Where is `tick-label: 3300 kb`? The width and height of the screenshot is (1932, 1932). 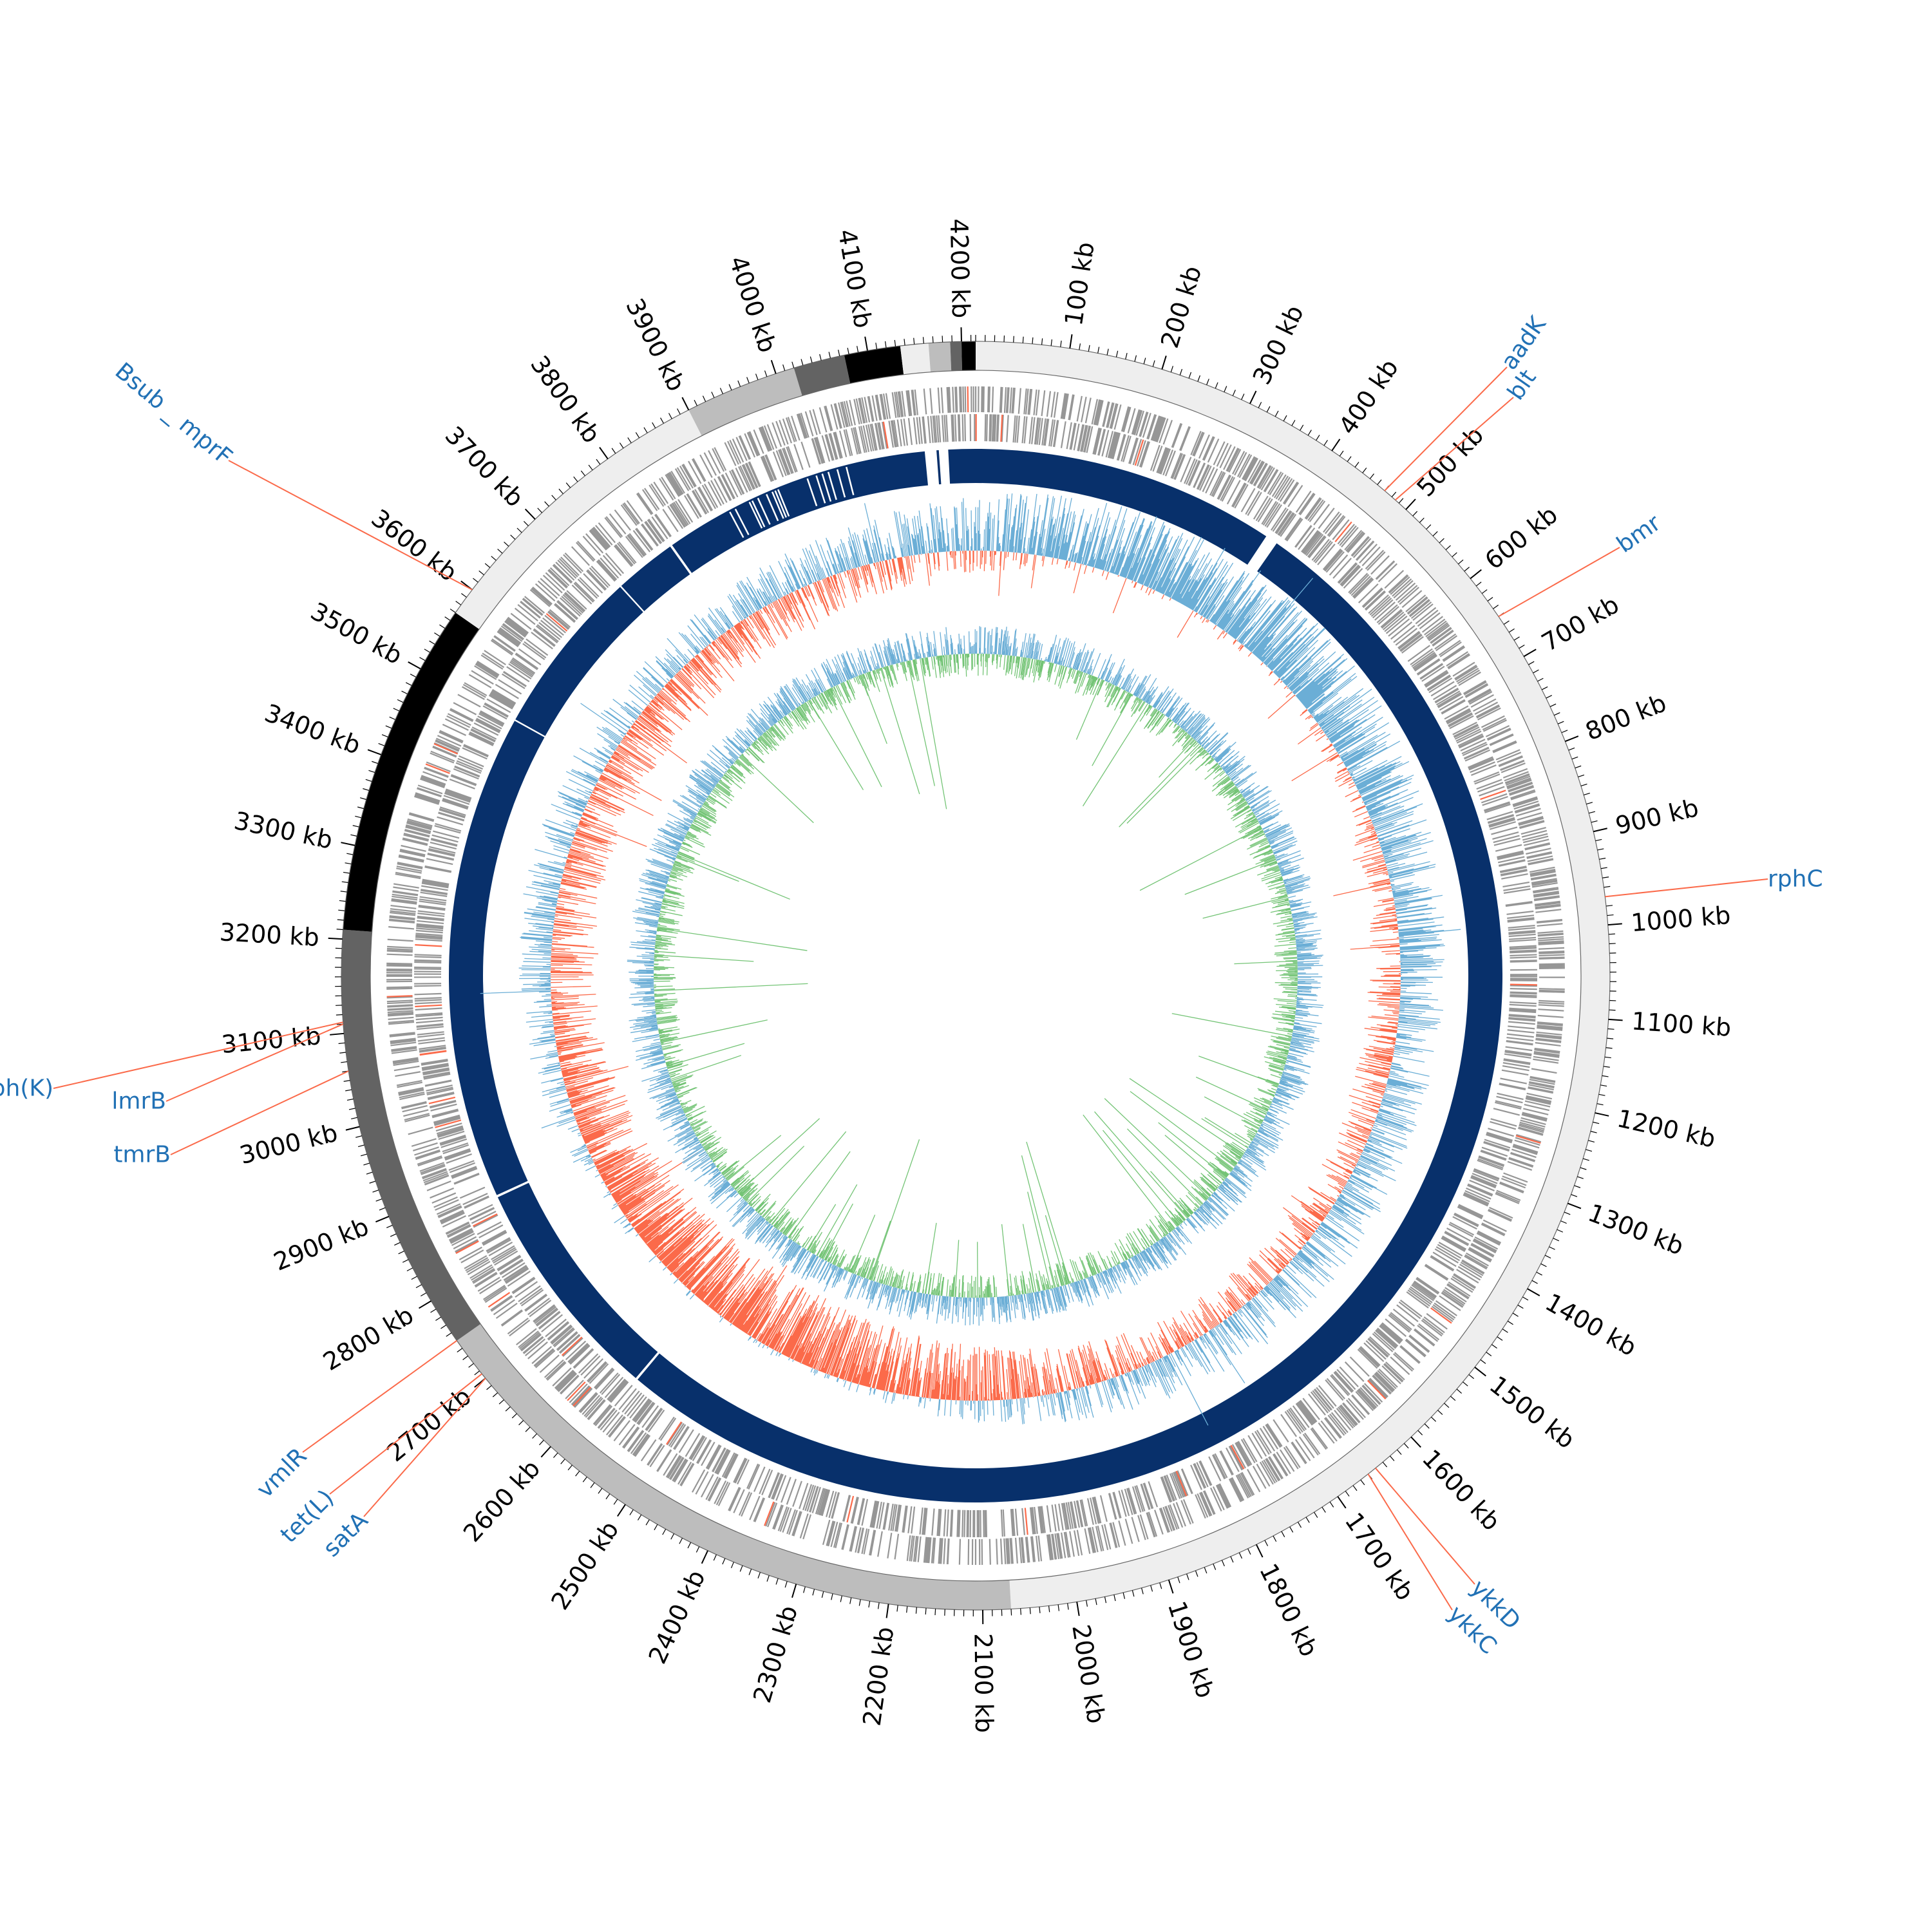
tick-label: 3300 kb is located at coordinates (284, 830).